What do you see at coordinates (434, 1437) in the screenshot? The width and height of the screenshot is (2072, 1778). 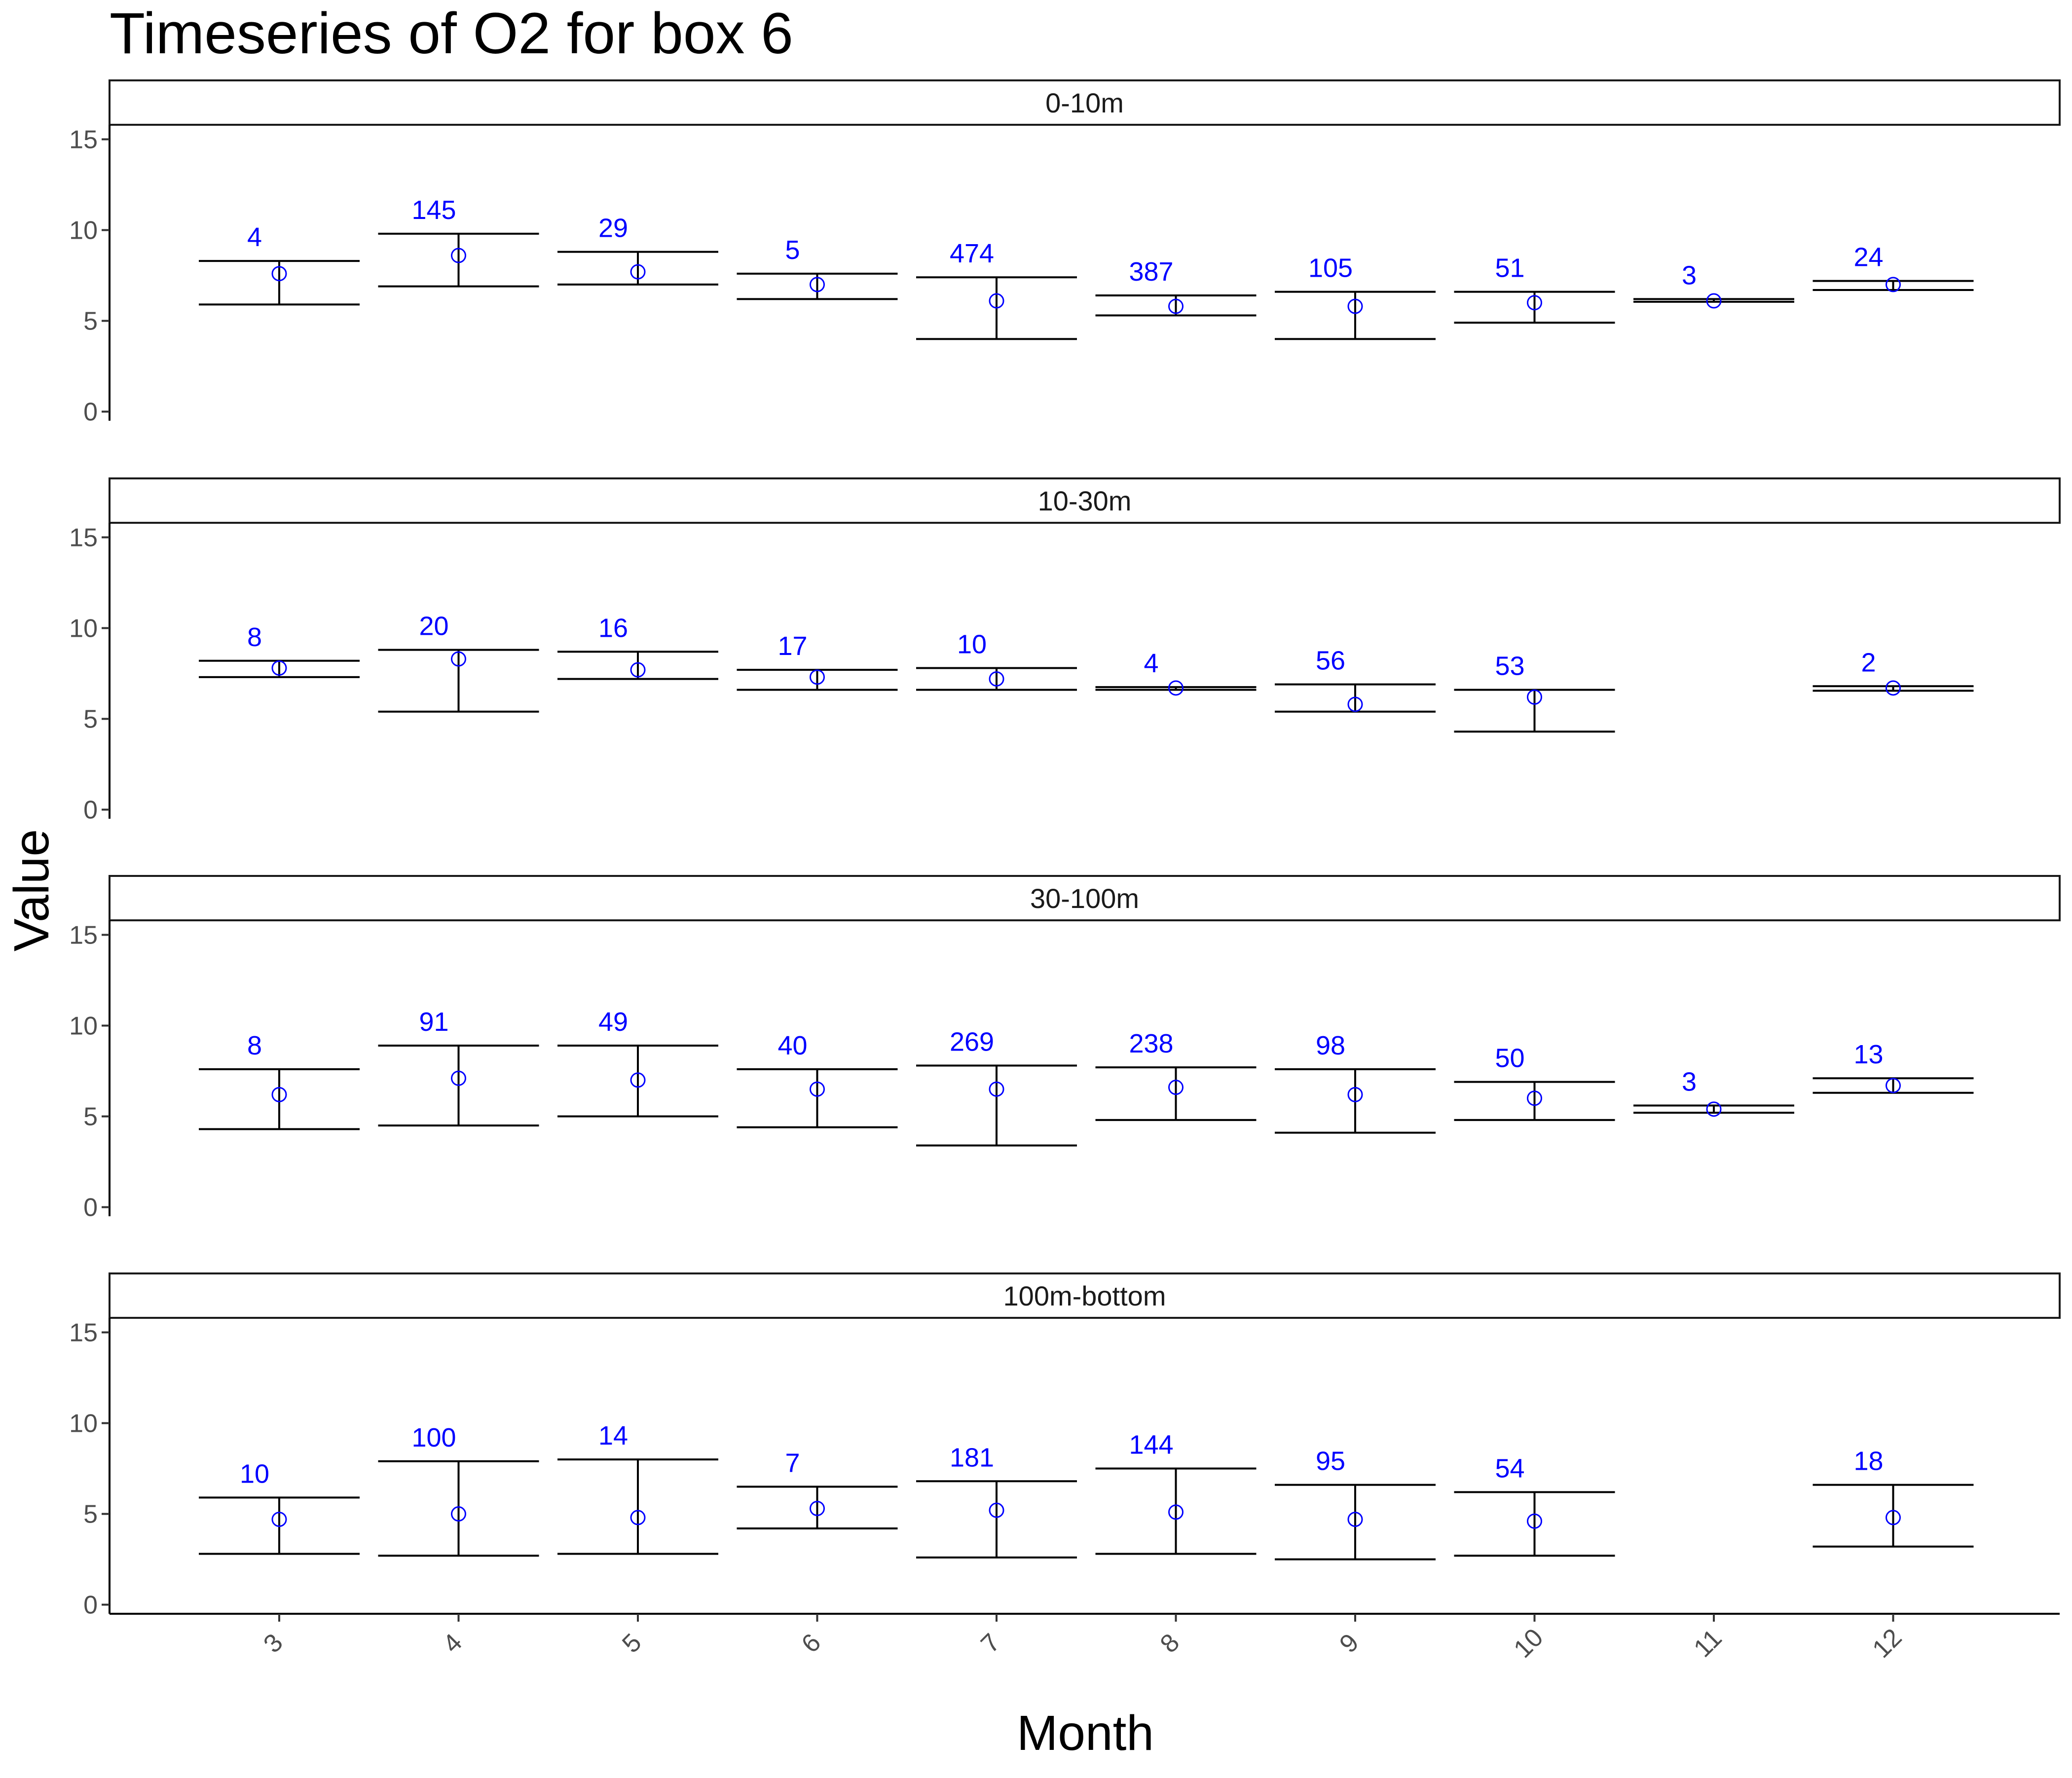 I see `count-label: 100` at bounding box center [434, 1437].